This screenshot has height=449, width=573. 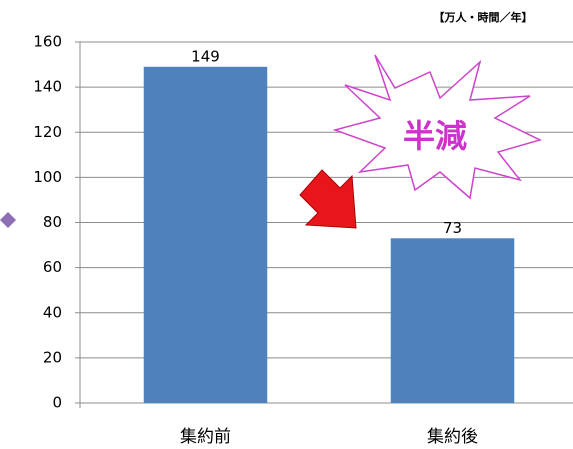 What do you see at coordinates (205, 56) in the screenshot?
I see `data-label: 149` at bounding box center [205, 56].